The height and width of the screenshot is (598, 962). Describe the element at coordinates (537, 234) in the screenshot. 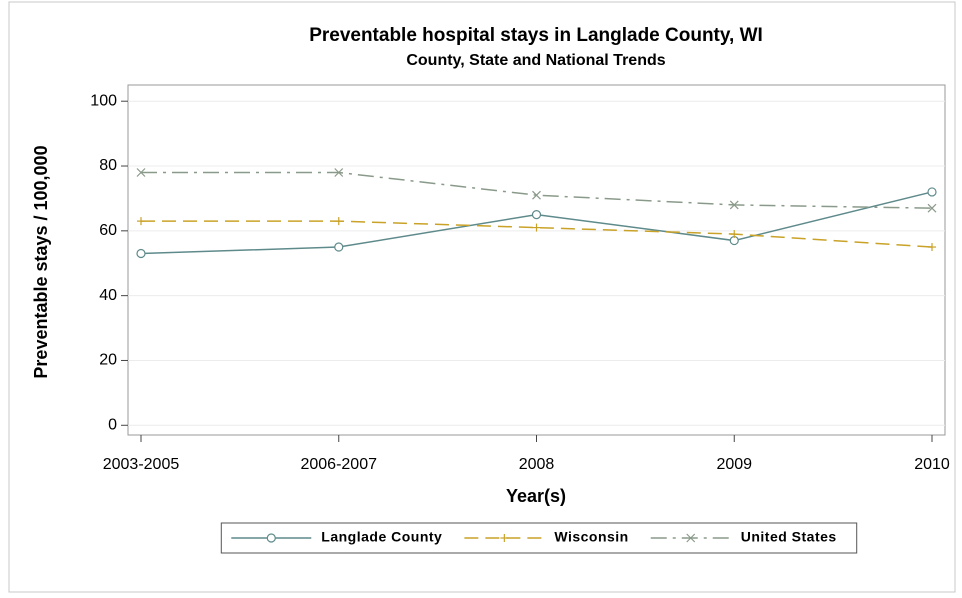

I see `series-line` at that location.